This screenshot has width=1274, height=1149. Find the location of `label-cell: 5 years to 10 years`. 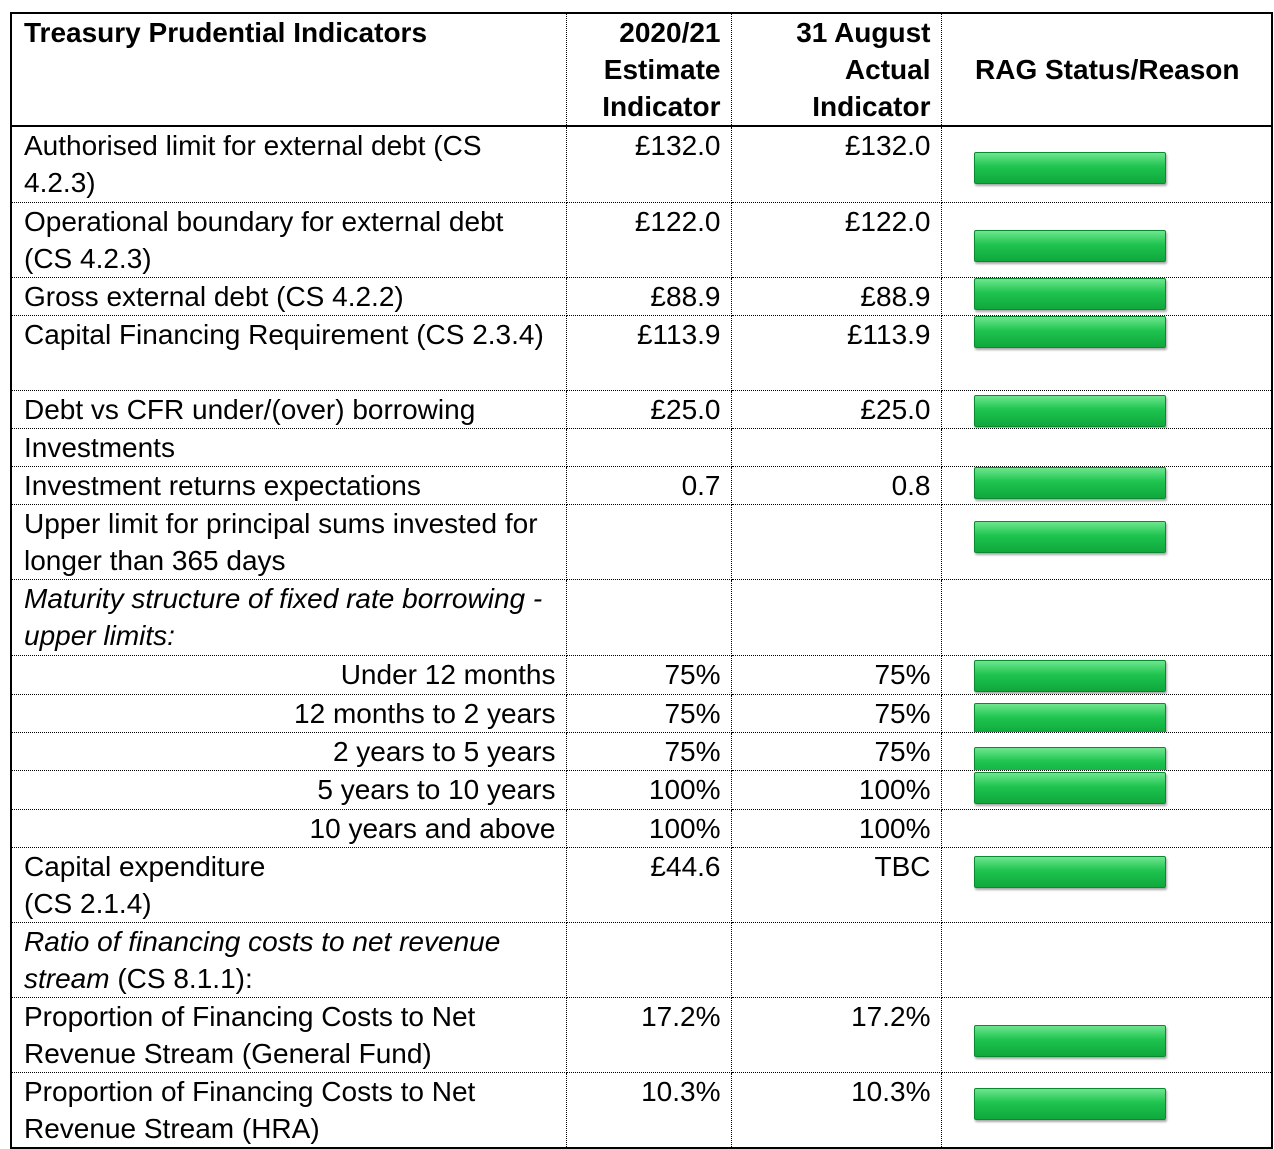

label-cell: 5 years to 10 years is located at coordinates (288, 789).